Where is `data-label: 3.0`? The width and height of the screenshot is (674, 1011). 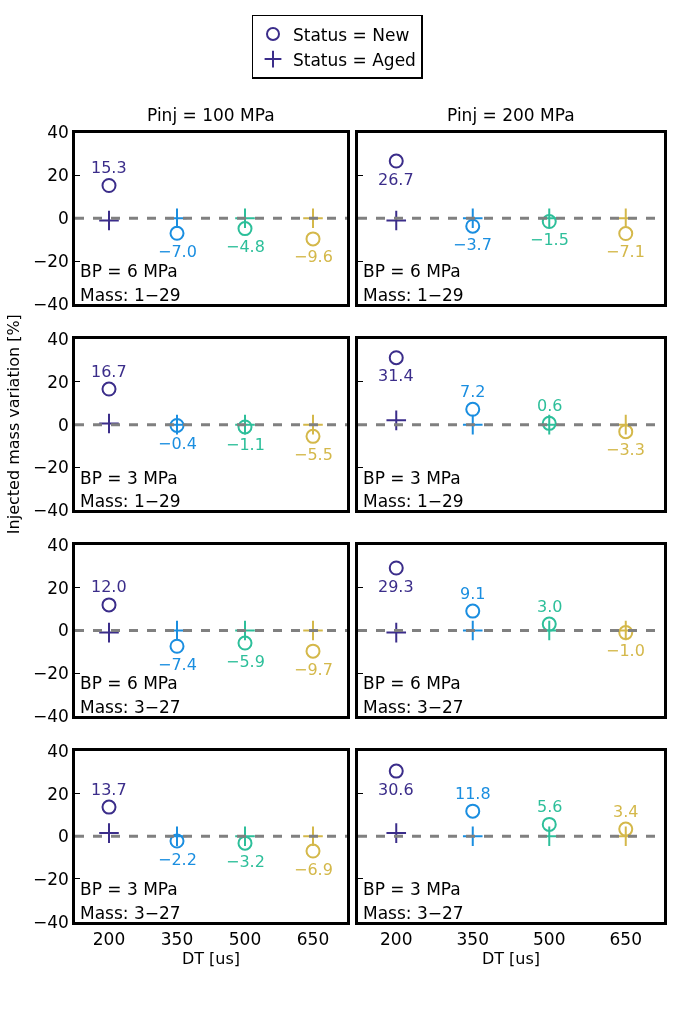 data-label: 3.0 is located at coordinates (550, 606).